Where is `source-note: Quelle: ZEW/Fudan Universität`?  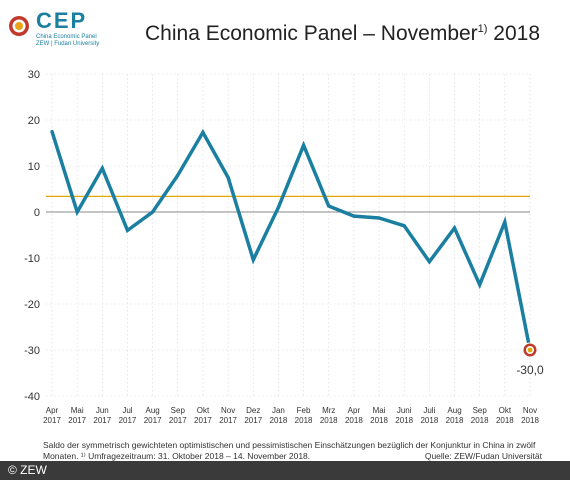
source-note: Quelle: ZEW/Fudan Universität is located at coordinates (483, 456).